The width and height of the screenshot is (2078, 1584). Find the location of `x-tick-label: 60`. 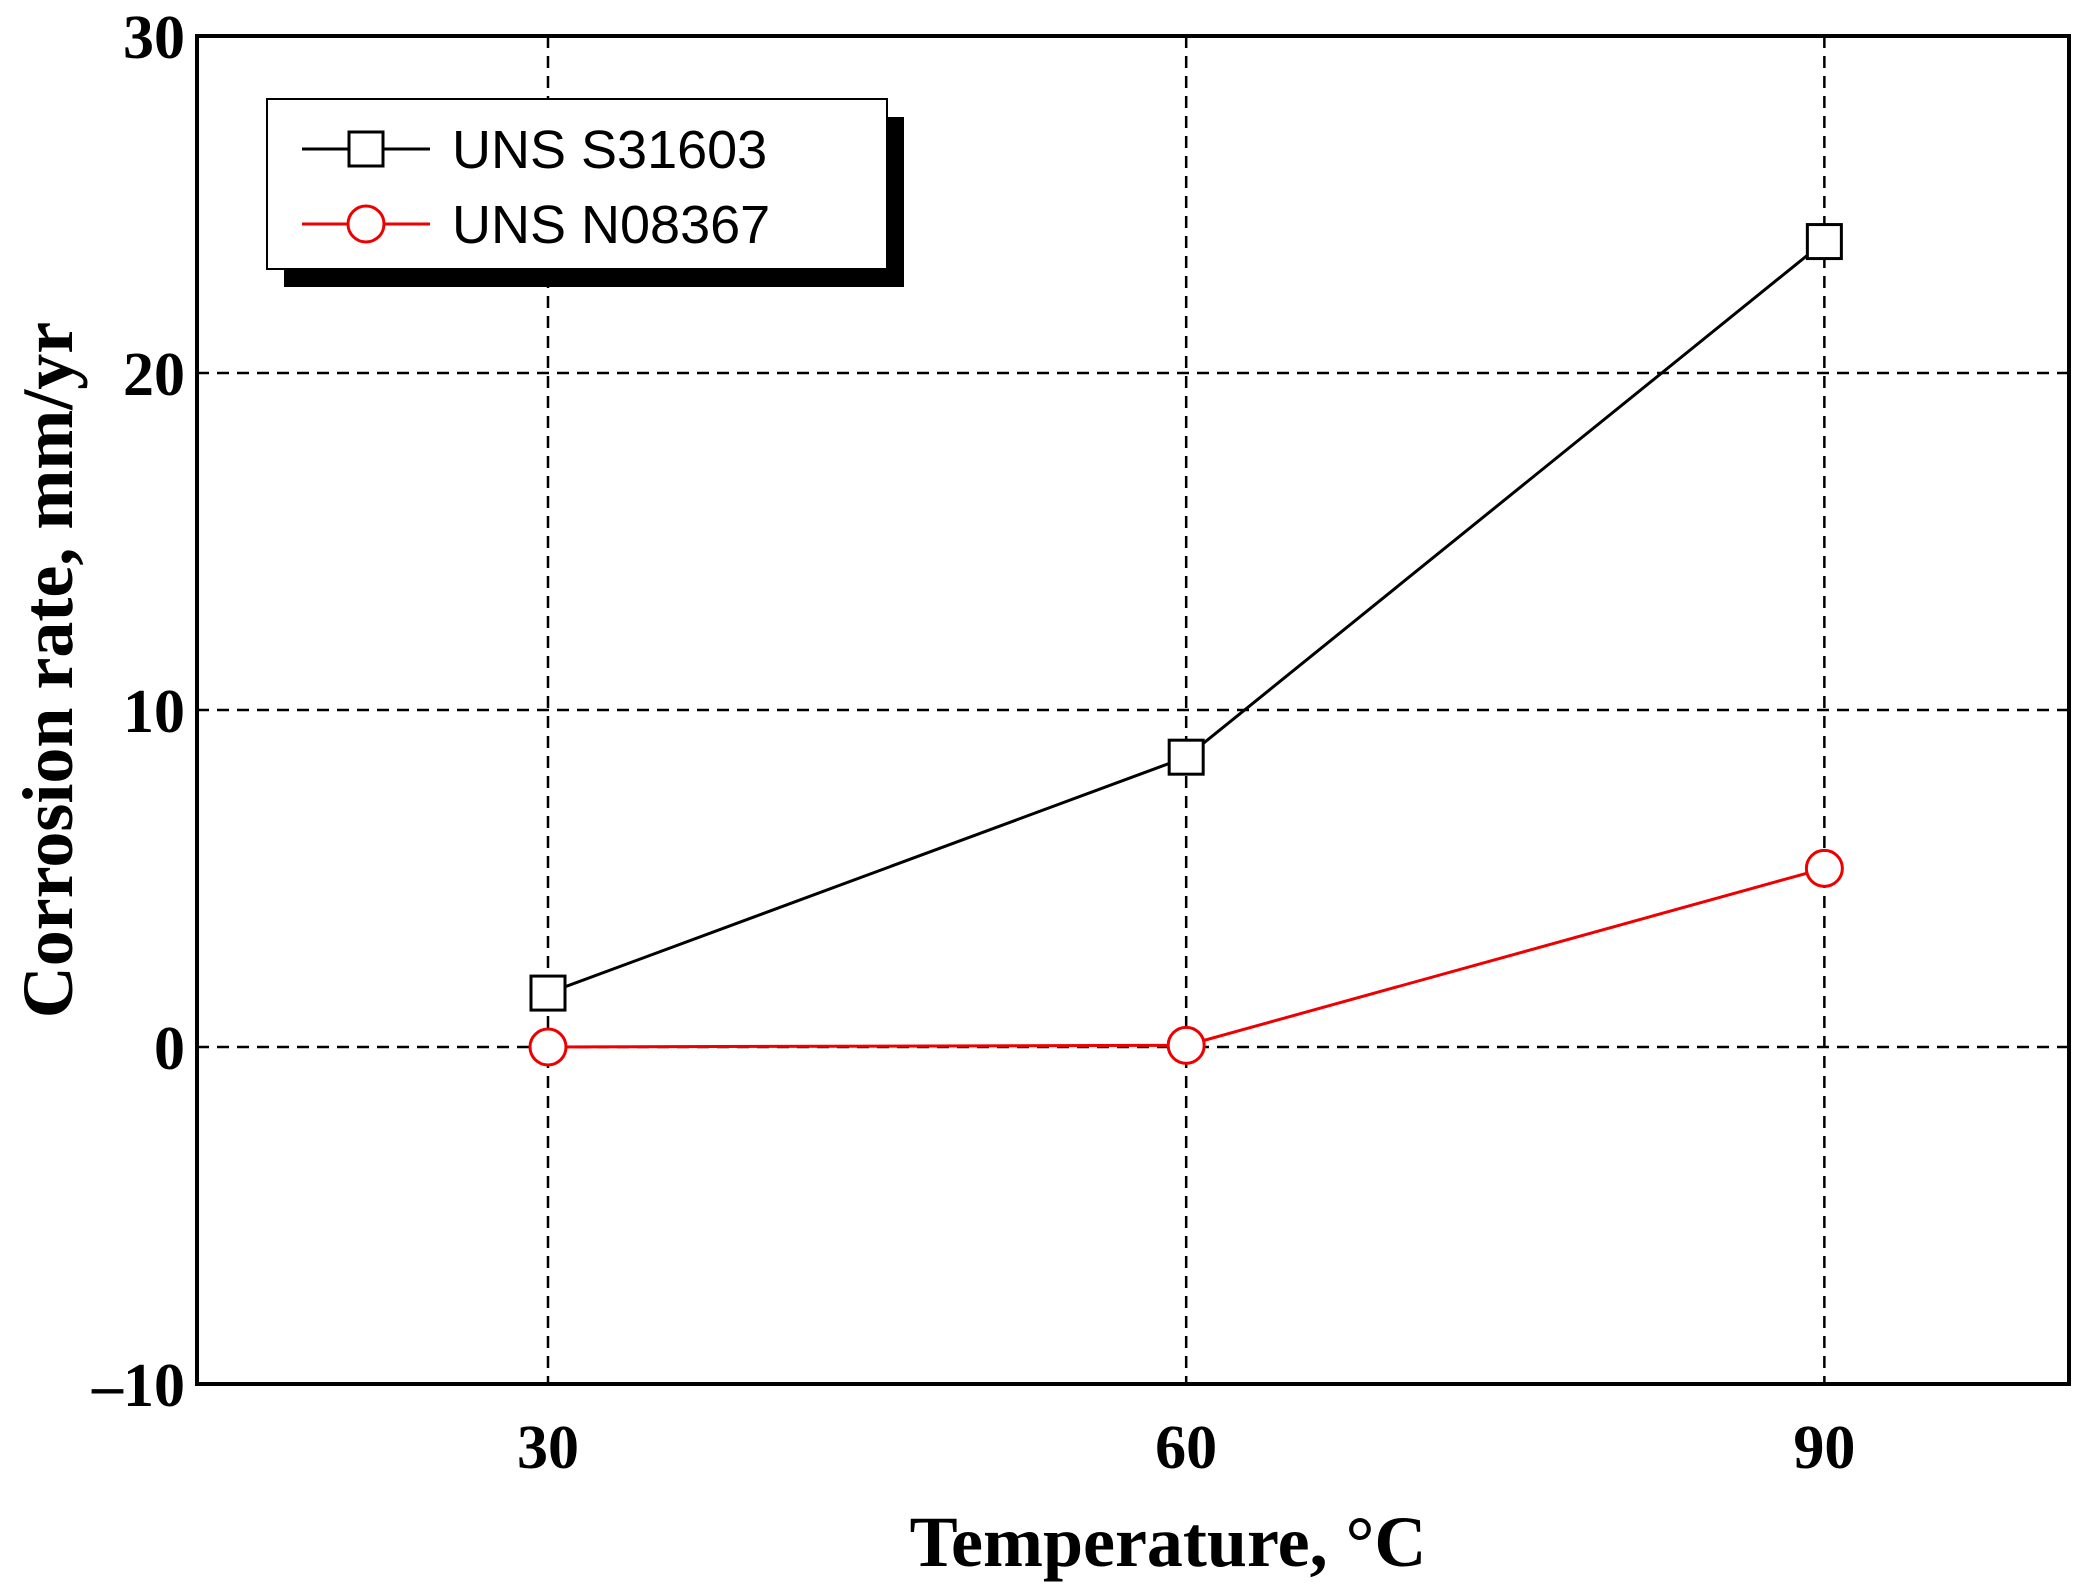

x-tick-label: 60 is located at coordinates (1186, 1448).